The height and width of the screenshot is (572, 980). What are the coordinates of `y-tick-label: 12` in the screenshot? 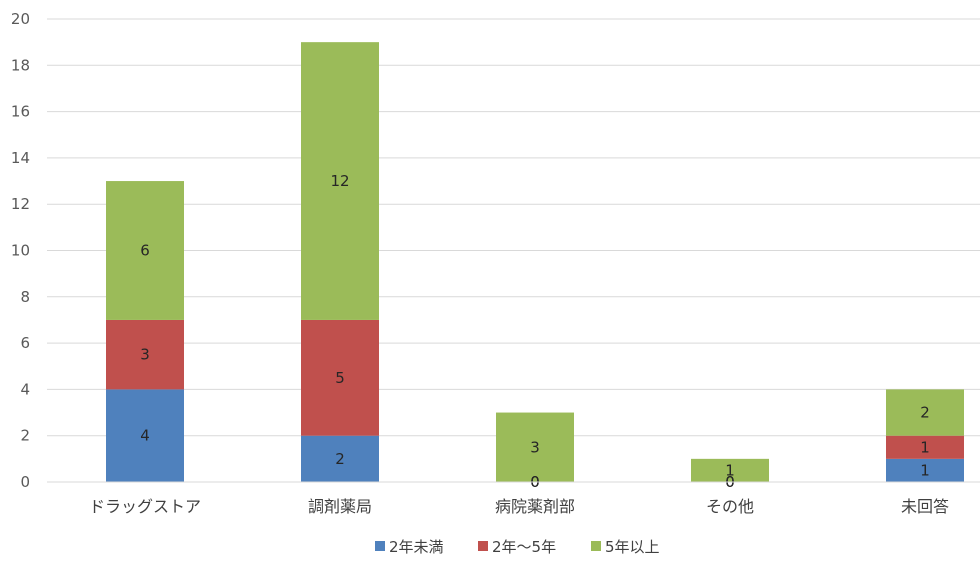 It's located at (20, 204).